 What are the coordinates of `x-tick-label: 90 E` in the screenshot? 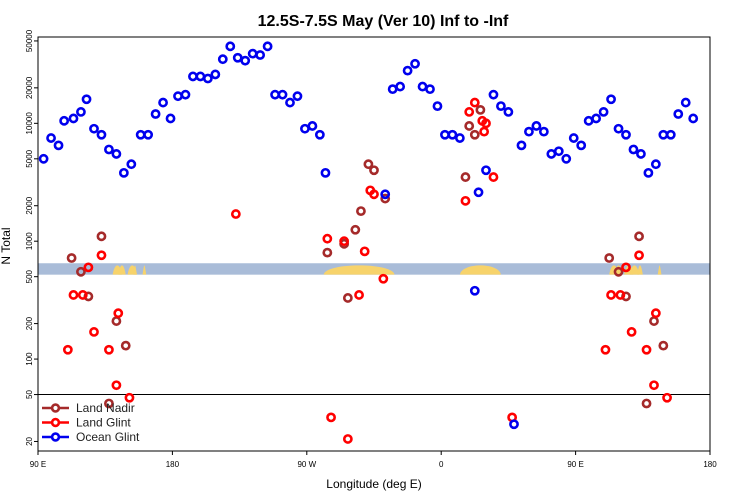 It's located at (38, 464).